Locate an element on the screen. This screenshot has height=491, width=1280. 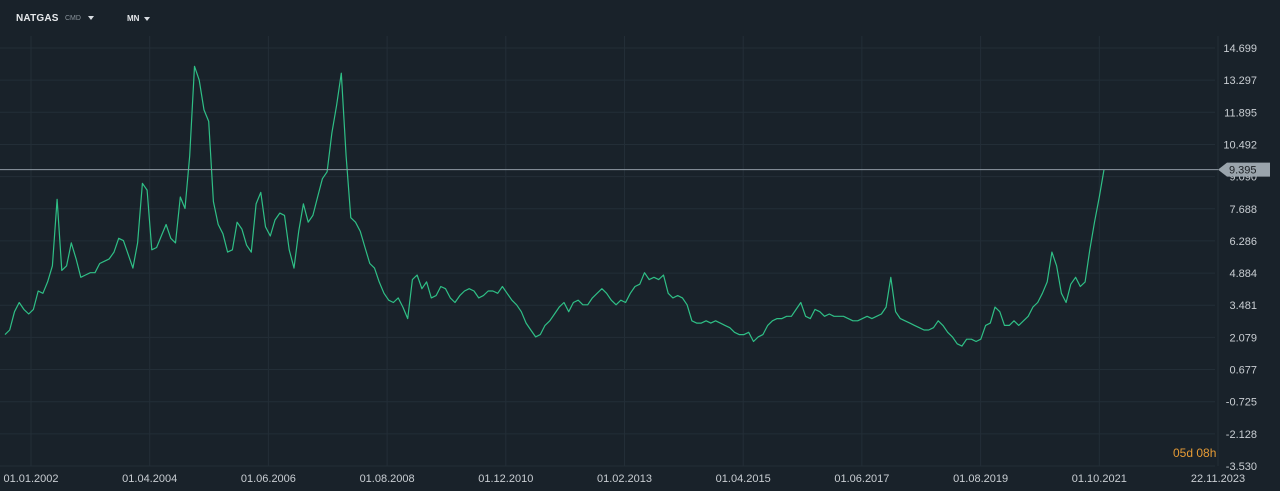
y-tick-label: 6.286 is located at coordinates (1243, 242).